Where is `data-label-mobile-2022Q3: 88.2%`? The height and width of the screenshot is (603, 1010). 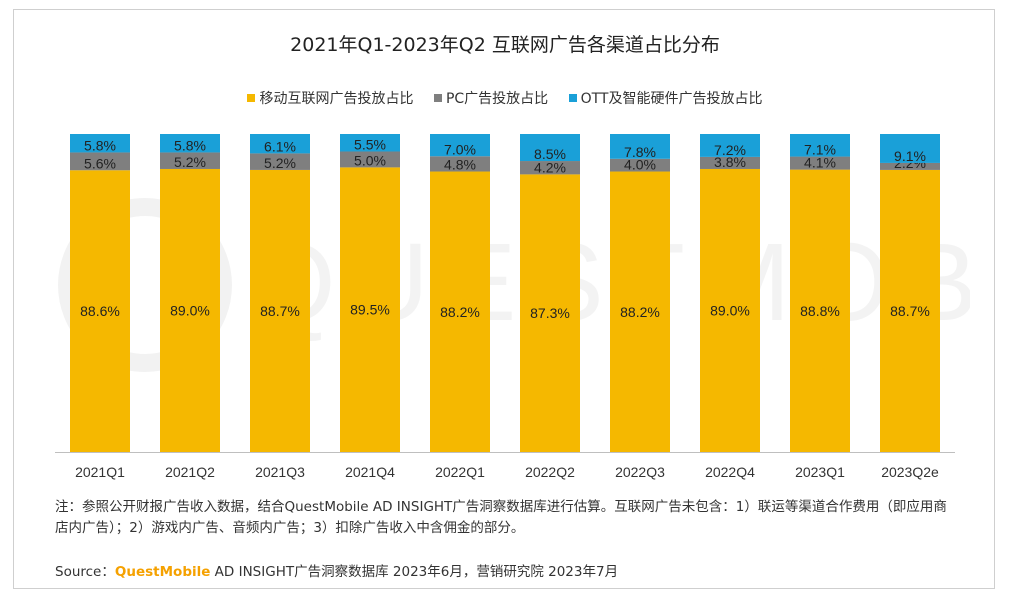
data-label-mobile-2022Q3: 88.2% is located at coordinates (640, 312).